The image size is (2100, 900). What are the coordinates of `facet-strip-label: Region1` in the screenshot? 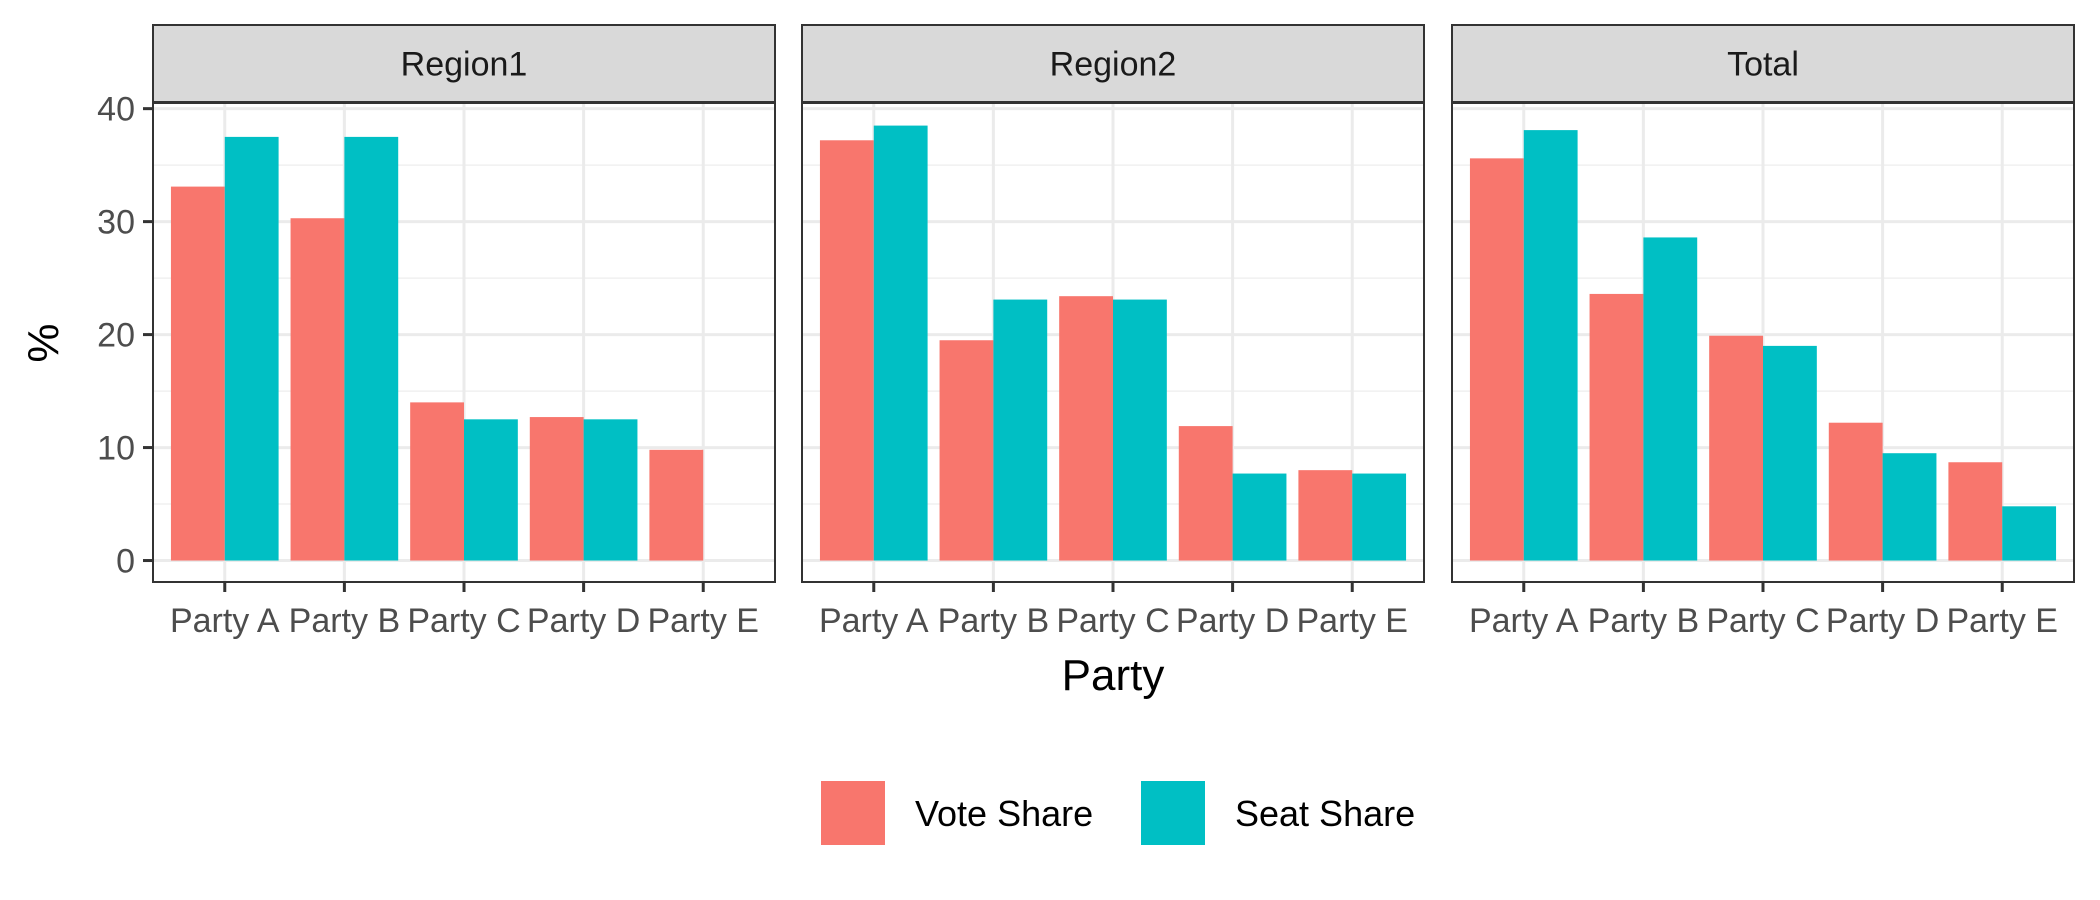 It's located at (464, 65).